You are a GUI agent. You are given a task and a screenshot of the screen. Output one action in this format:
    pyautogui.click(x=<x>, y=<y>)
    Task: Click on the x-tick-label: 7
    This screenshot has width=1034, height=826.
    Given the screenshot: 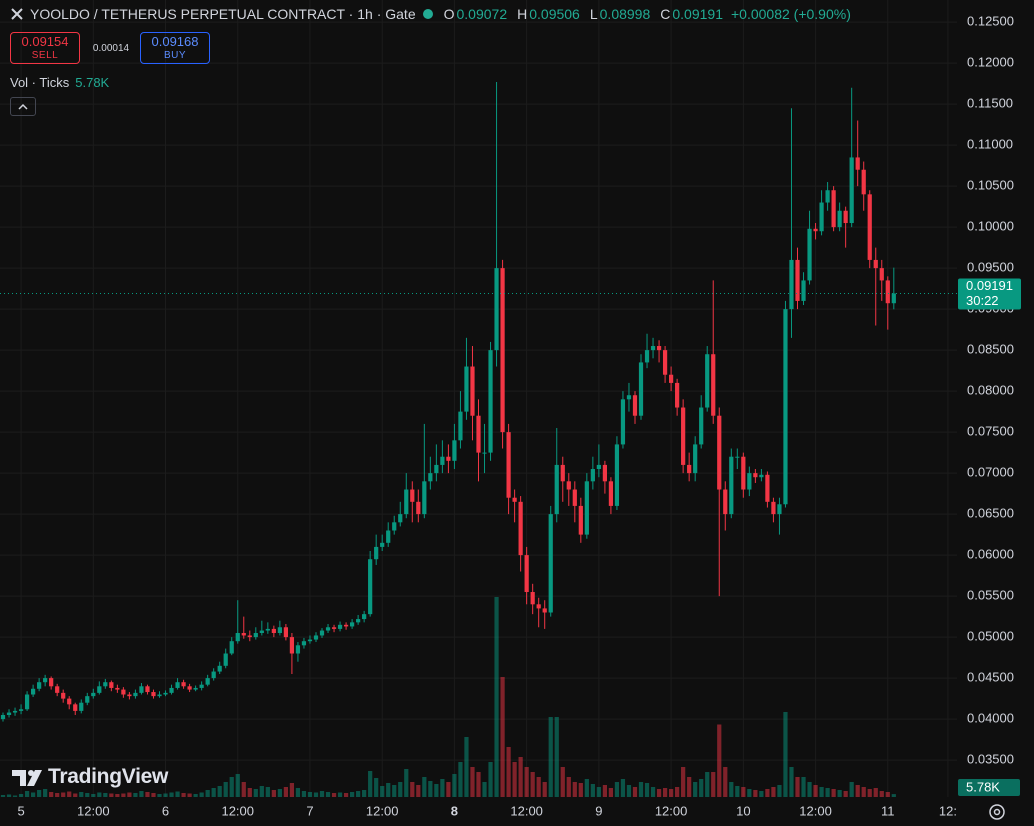 What is the action you would take?
    pyautogui.click(x=309, y=810)
    